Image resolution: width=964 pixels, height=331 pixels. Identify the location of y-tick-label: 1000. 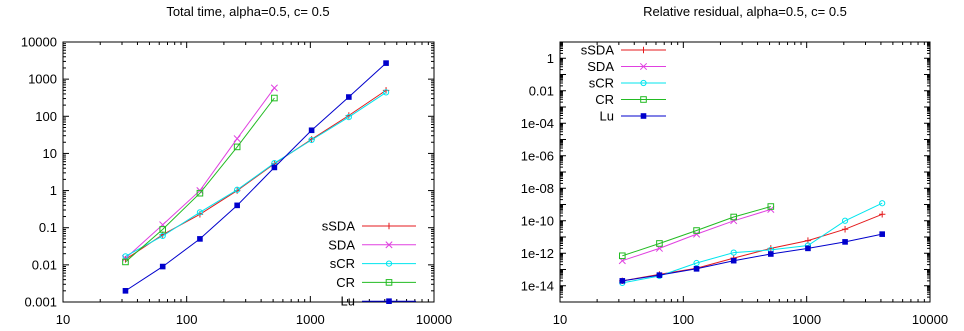
(42, 79).